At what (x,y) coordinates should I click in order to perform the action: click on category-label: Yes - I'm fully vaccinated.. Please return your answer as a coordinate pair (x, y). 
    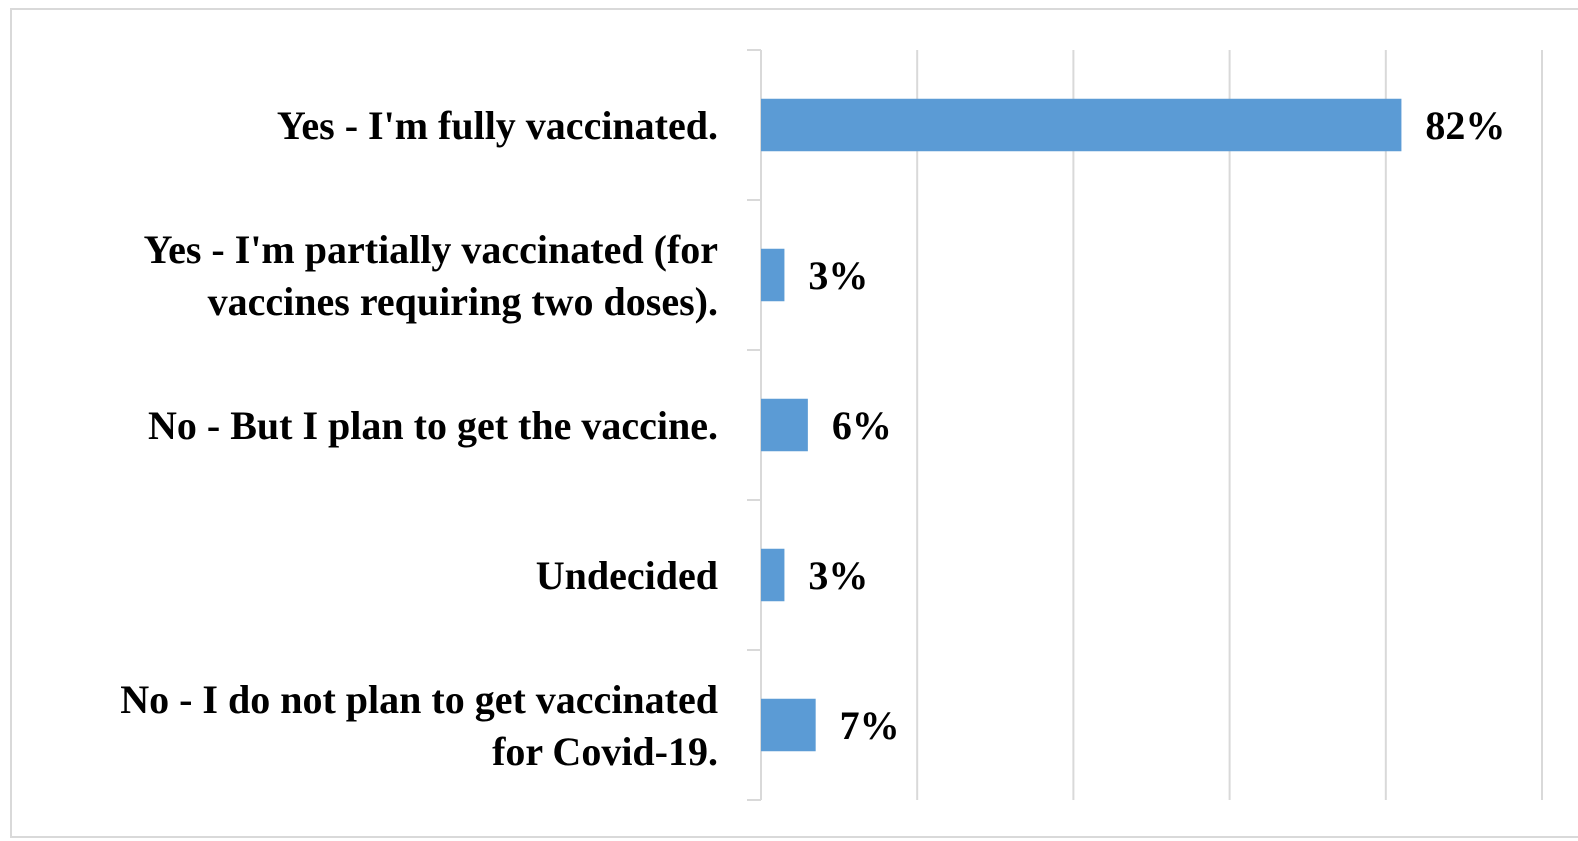
    Looking at the image, I should click on (497, 125).